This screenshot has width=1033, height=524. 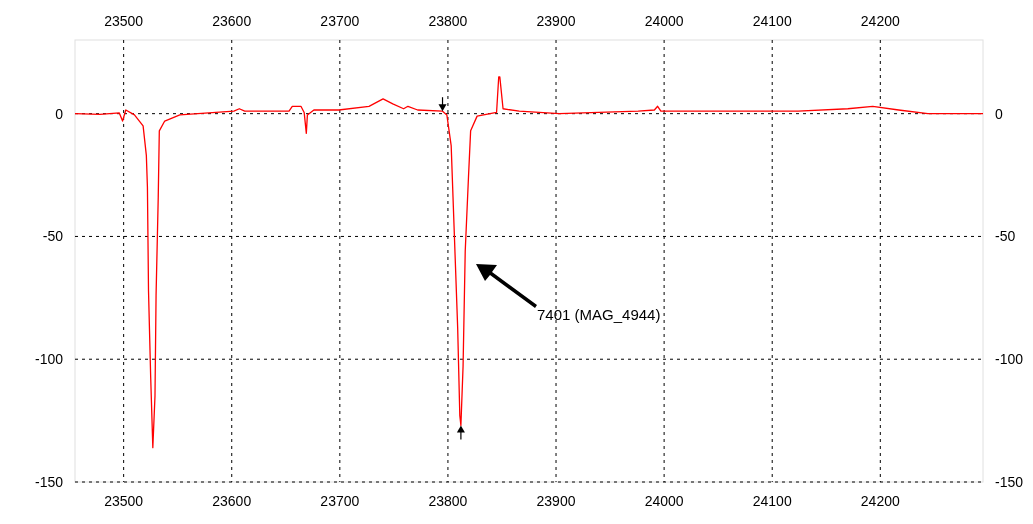 I want to click on x2-tick-label: 23700, so click(x=340, y=501).